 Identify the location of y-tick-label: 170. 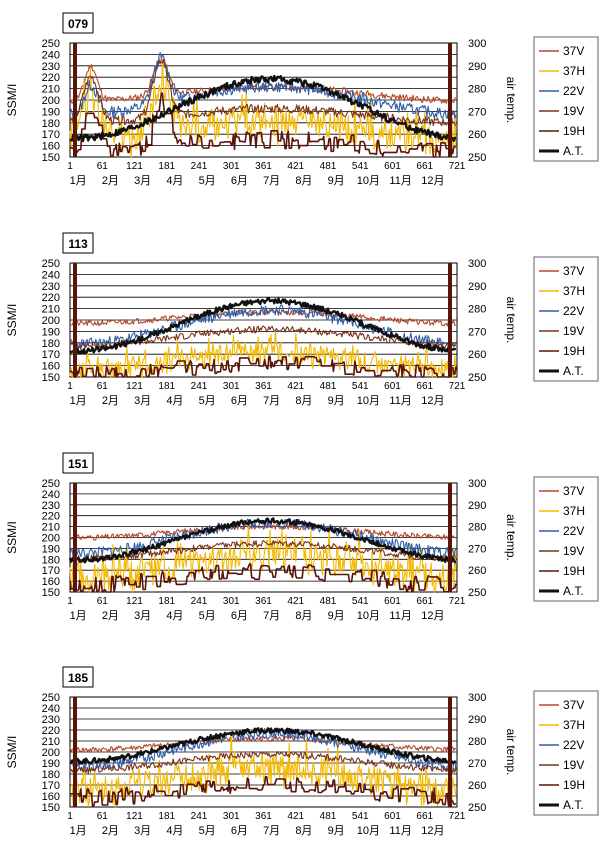
(51, 355).